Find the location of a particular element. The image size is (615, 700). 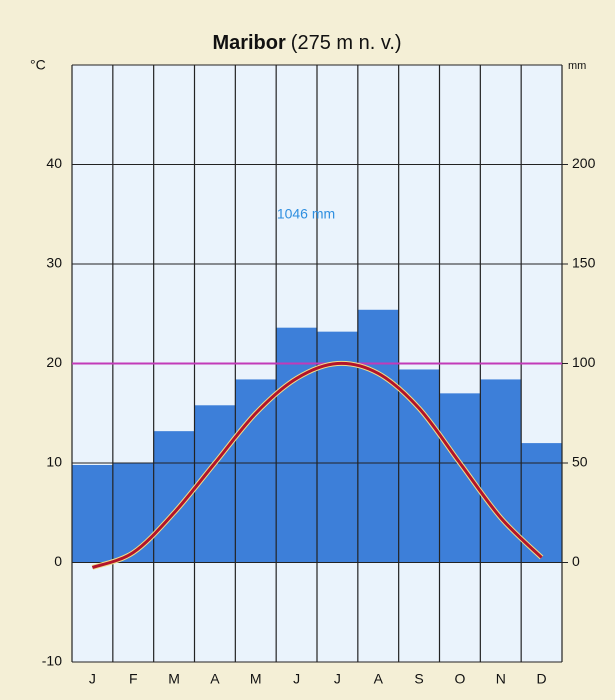

x-tick-label: D is located at coordinates (542, 679).